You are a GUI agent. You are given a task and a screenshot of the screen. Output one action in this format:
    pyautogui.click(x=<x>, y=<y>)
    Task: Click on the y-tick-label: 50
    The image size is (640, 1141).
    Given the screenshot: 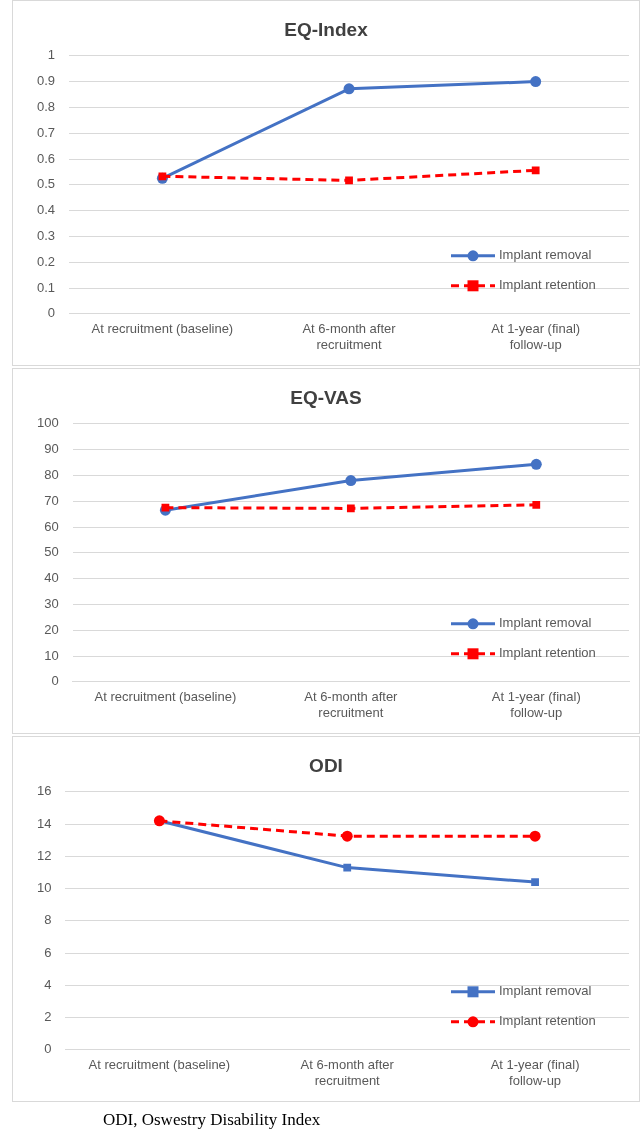 What is the action you would take?
    pyautogui.click(x=51, y=552)
    